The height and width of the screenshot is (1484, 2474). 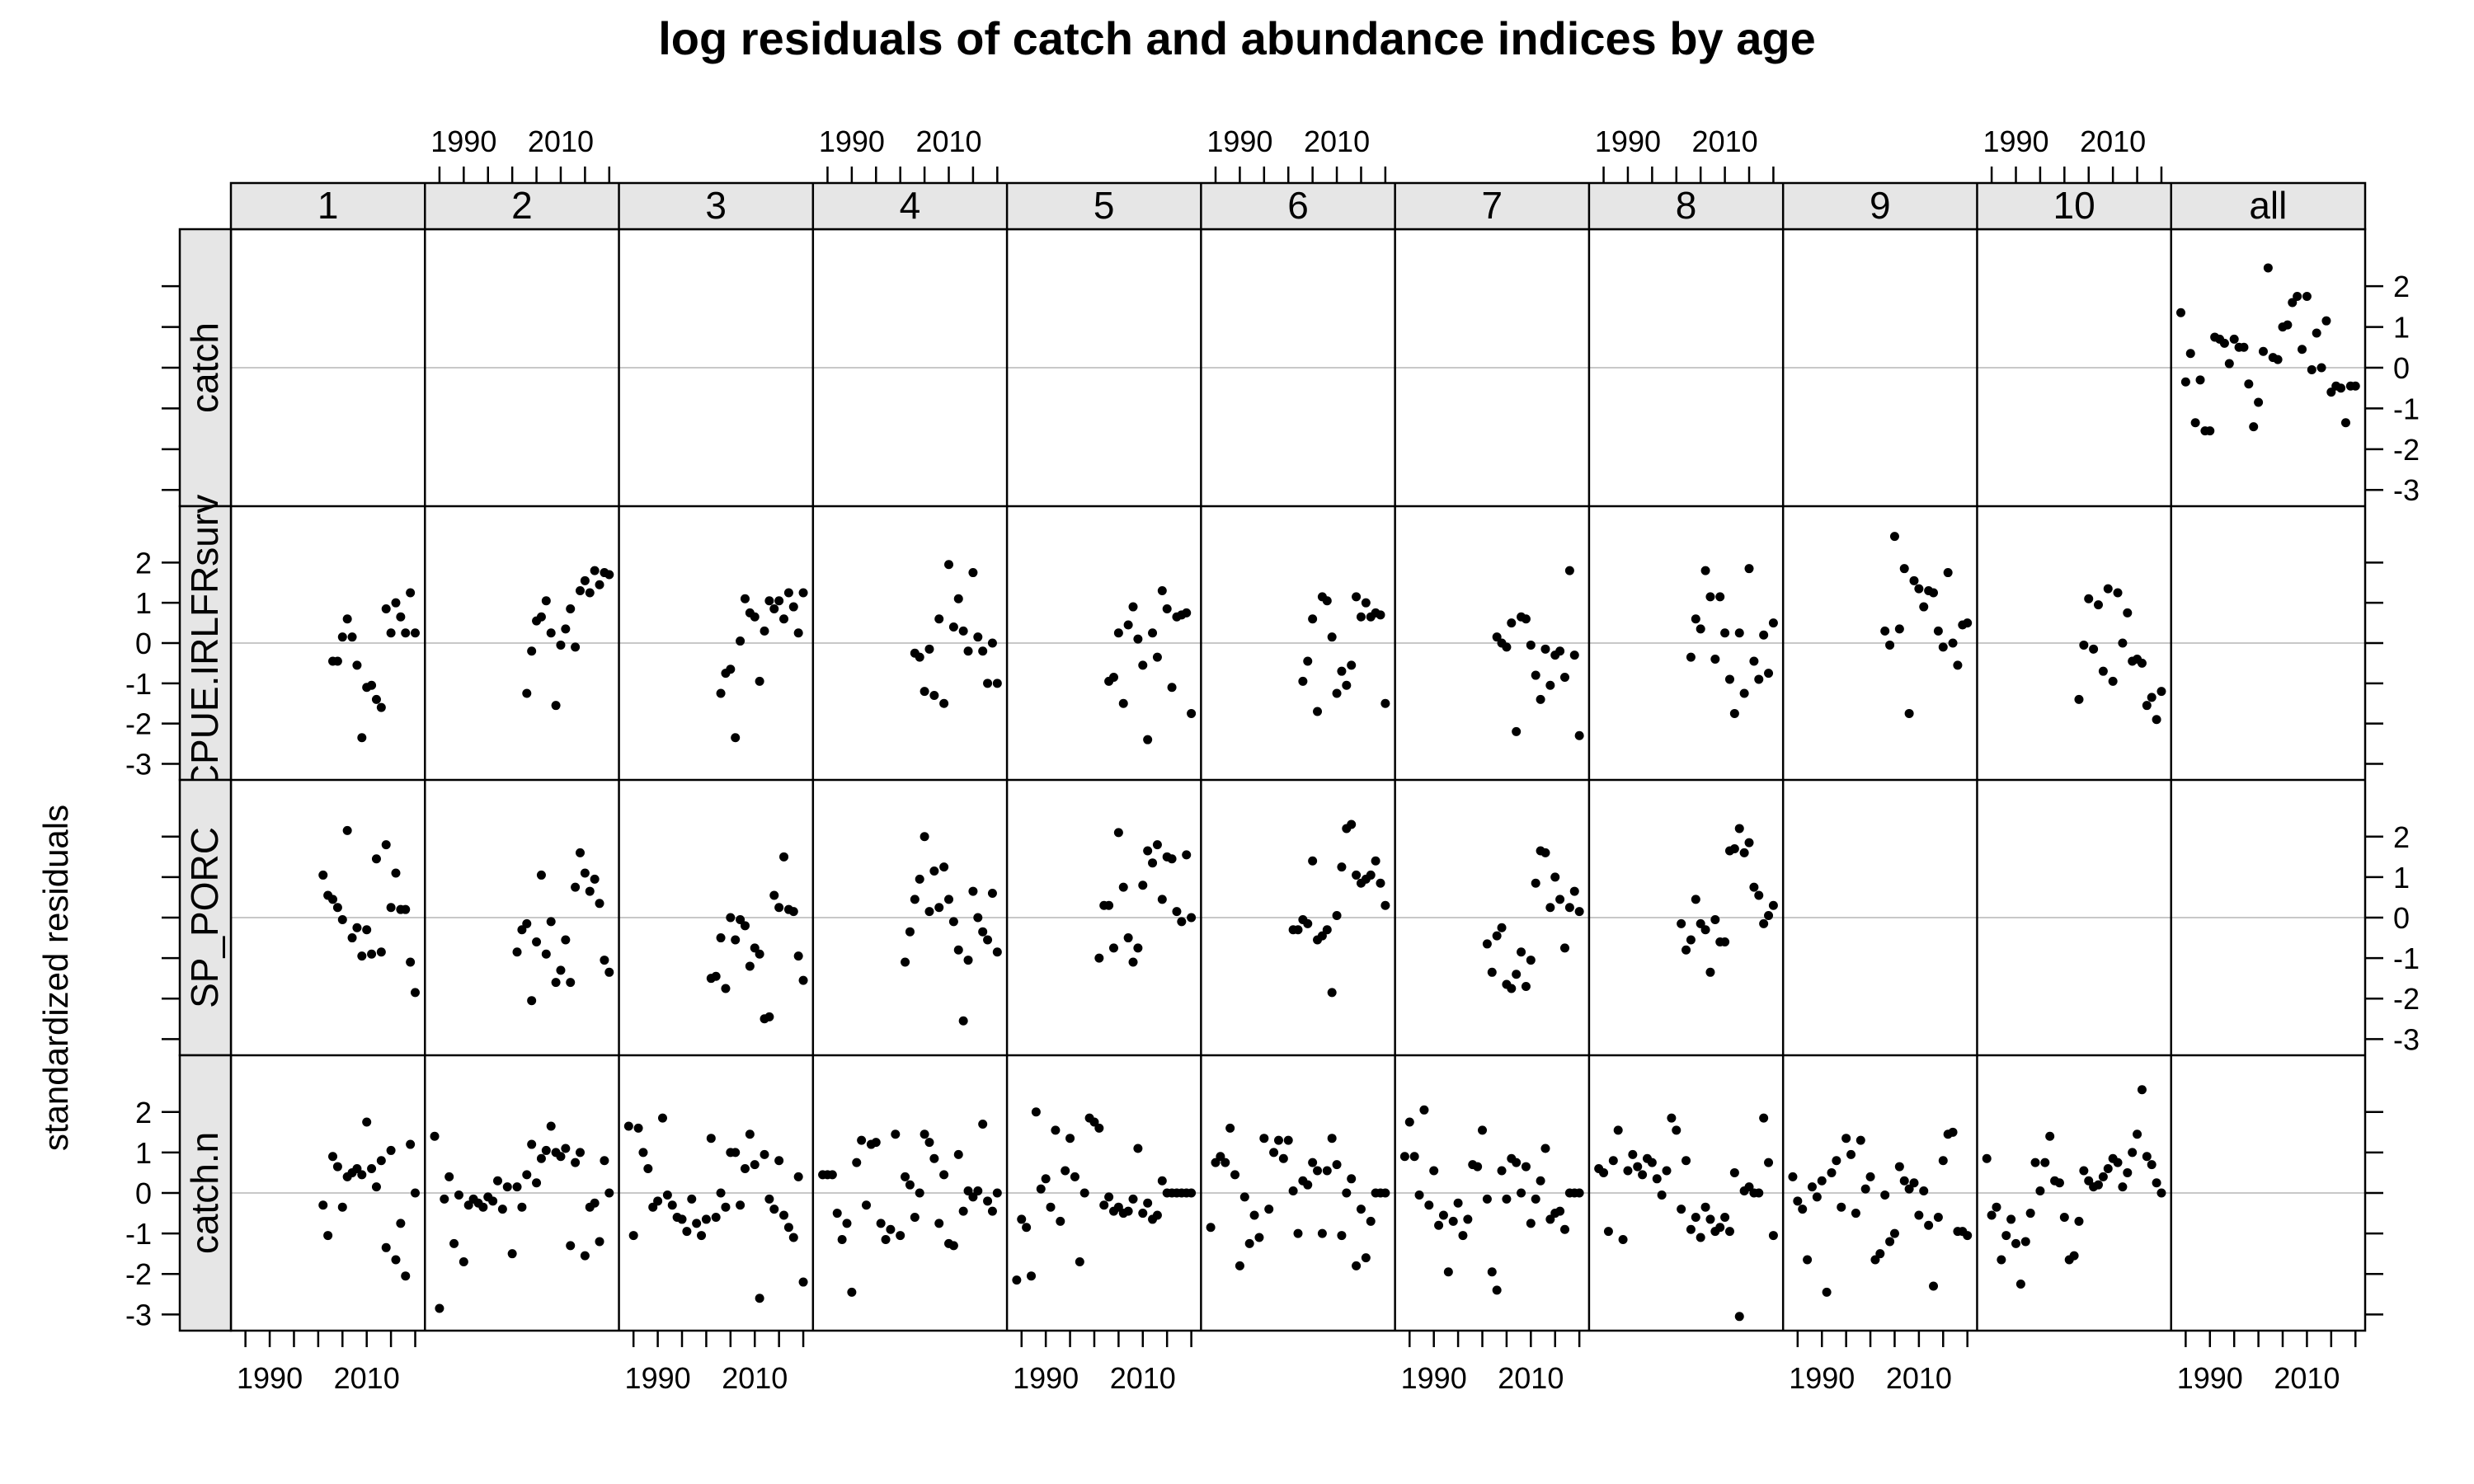 I want to click on column-strip-label: 8, so click(x=1686, y=205).